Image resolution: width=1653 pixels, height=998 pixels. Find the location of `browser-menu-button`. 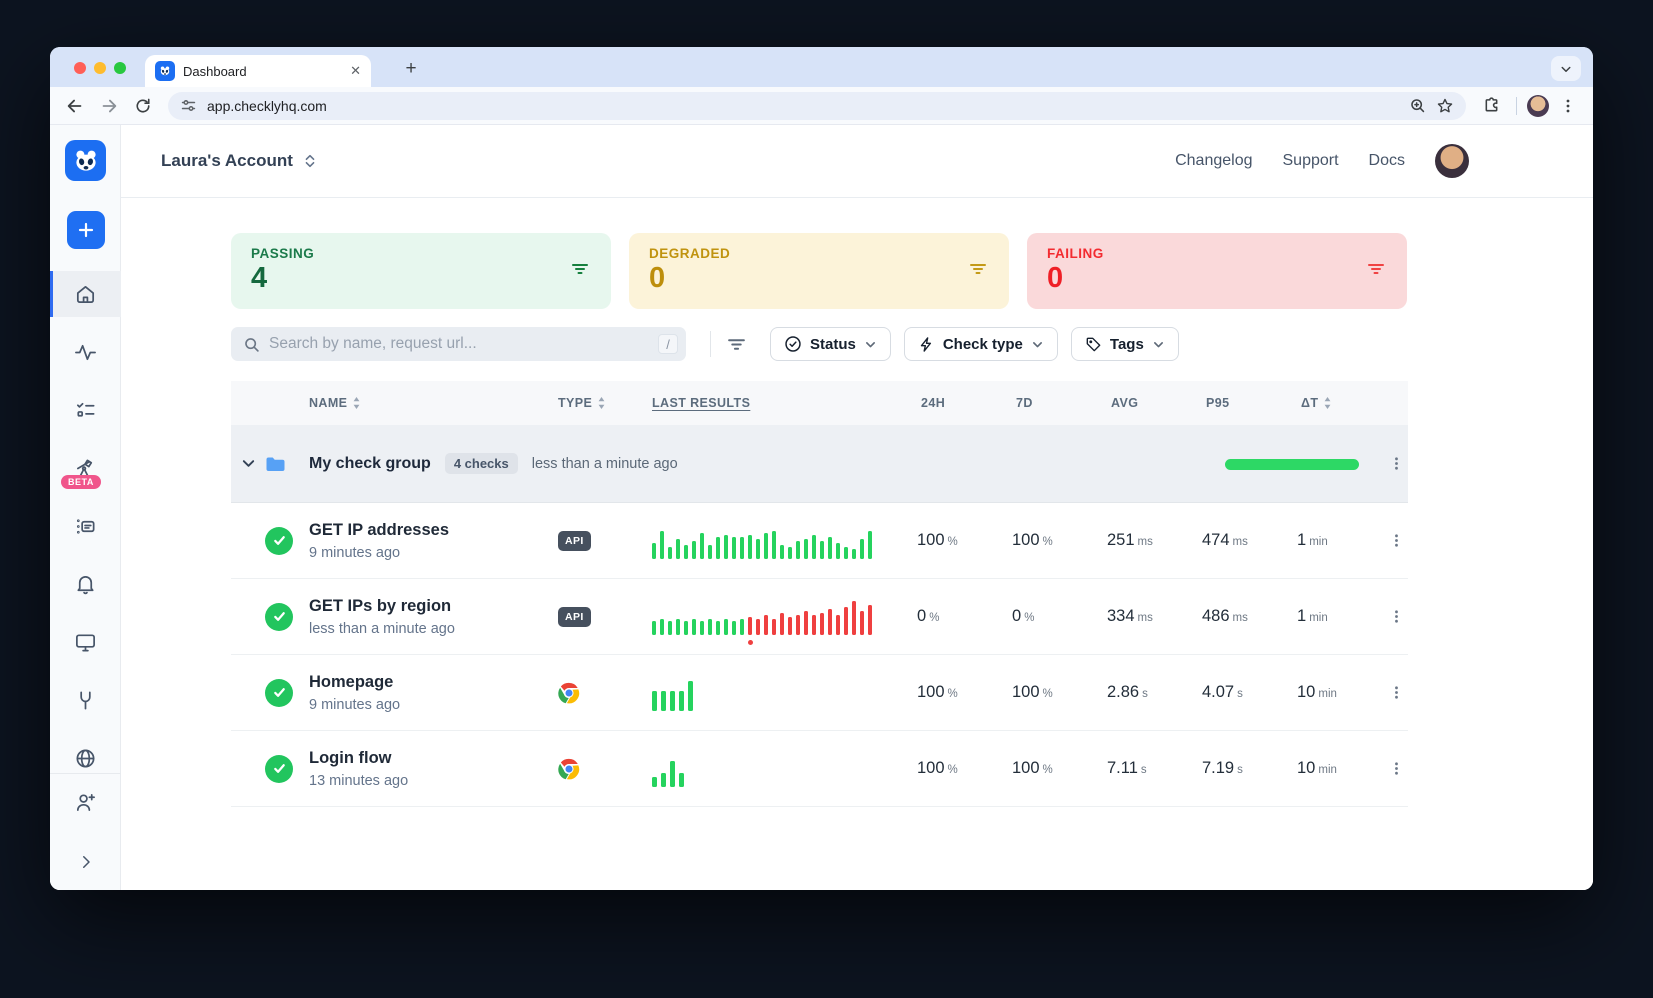

browser-menu-button is located at coordinates (1568, 106).